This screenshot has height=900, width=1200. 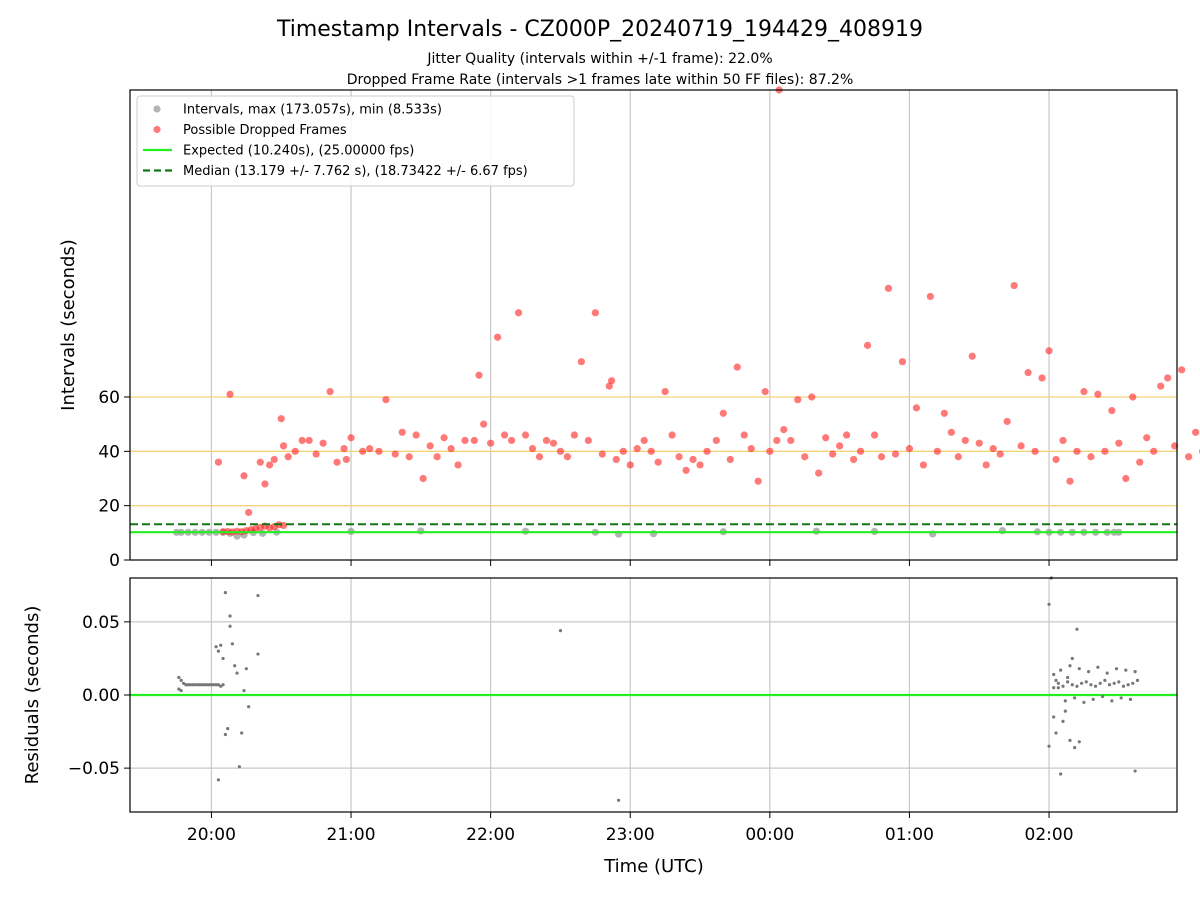 What do you see at coordinates (653, 866) in the screenshot?
I see `residuals-x-axis-label: Time (UTC)` at bounding box center [653, 866].